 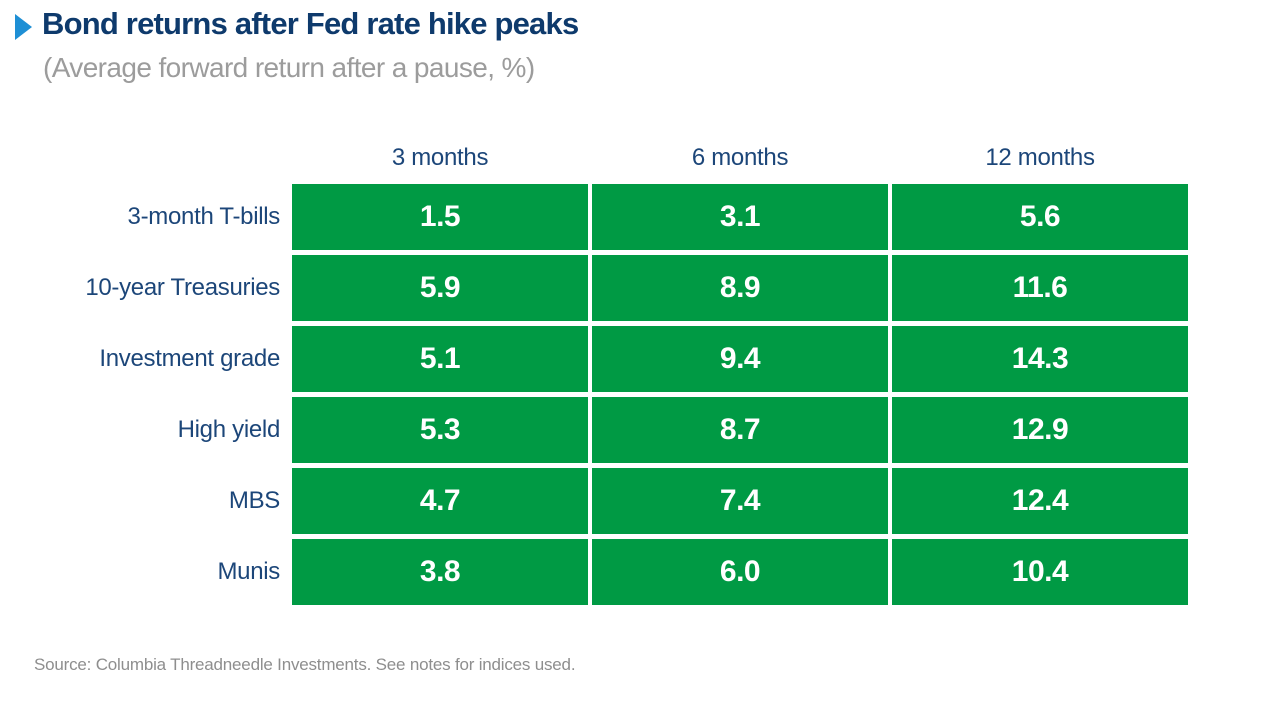 I want to click on table-cell: 5.6, so click(x=1040, y=217).